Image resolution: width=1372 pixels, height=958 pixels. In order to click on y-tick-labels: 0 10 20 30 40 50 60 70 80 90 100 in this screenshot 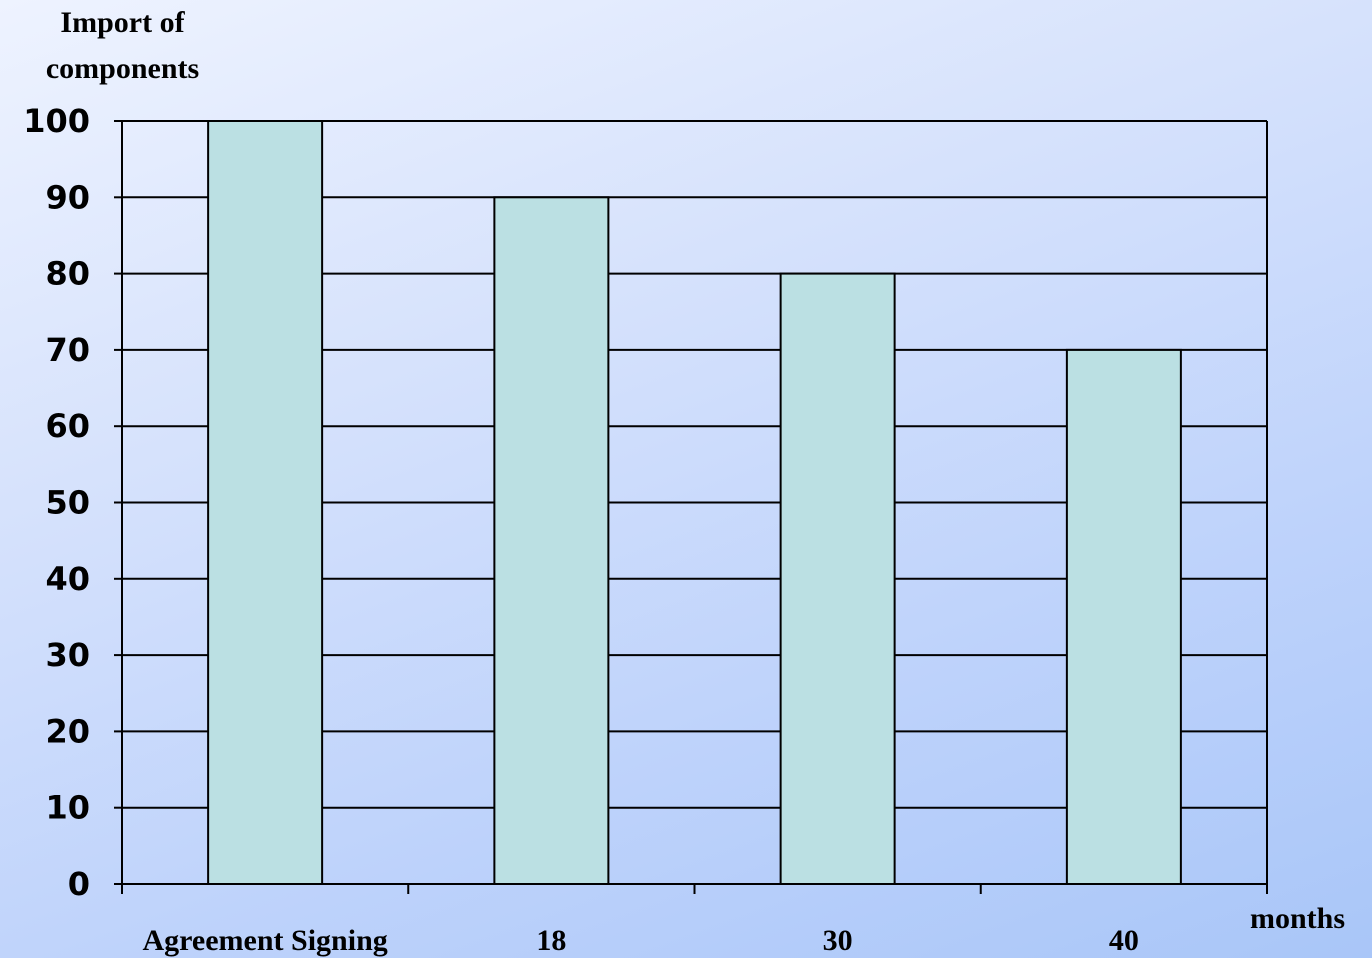, I will do `click(56, 502)`.